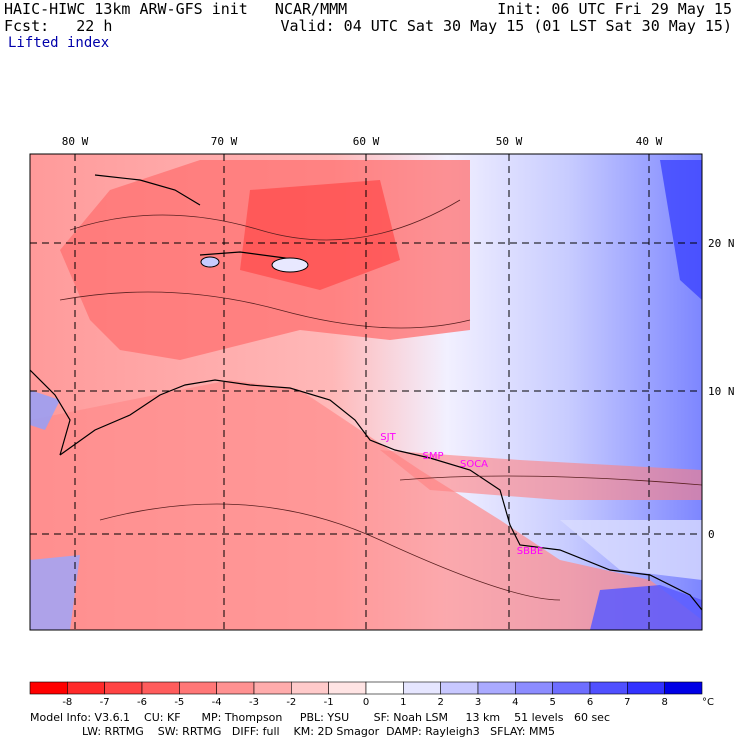 This screenshot has width=740, height=744. I want to click on latitude-label: 20 N, so click(721, 243).